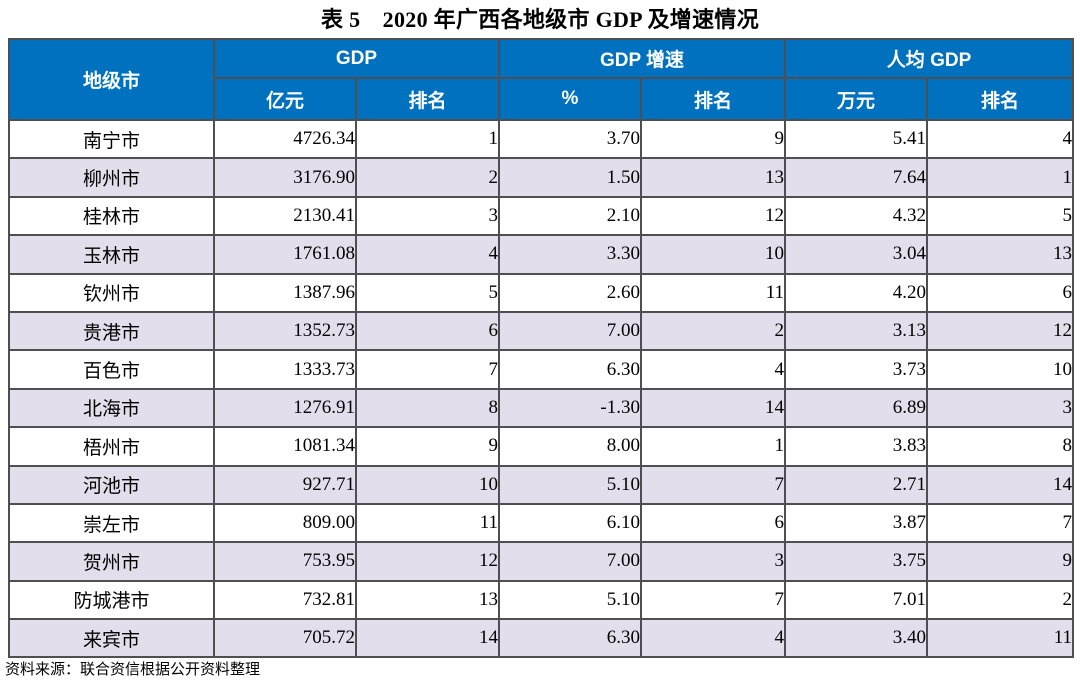 The width and height of the screenshot is (1080, 680). What do you see at coordinates (111, 408) in the screenshot?
I see `city-name-cell: 北海市` at bounding box center [111, 408].